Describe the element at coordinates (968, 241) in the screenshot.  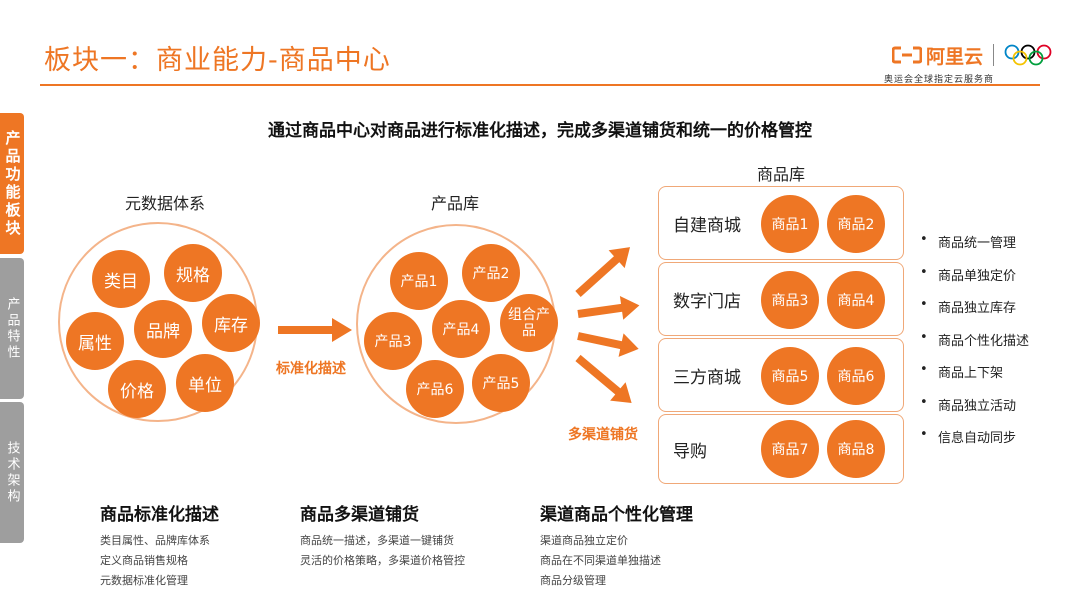
I see `bullet-item: • 商品统一管理` at that location.